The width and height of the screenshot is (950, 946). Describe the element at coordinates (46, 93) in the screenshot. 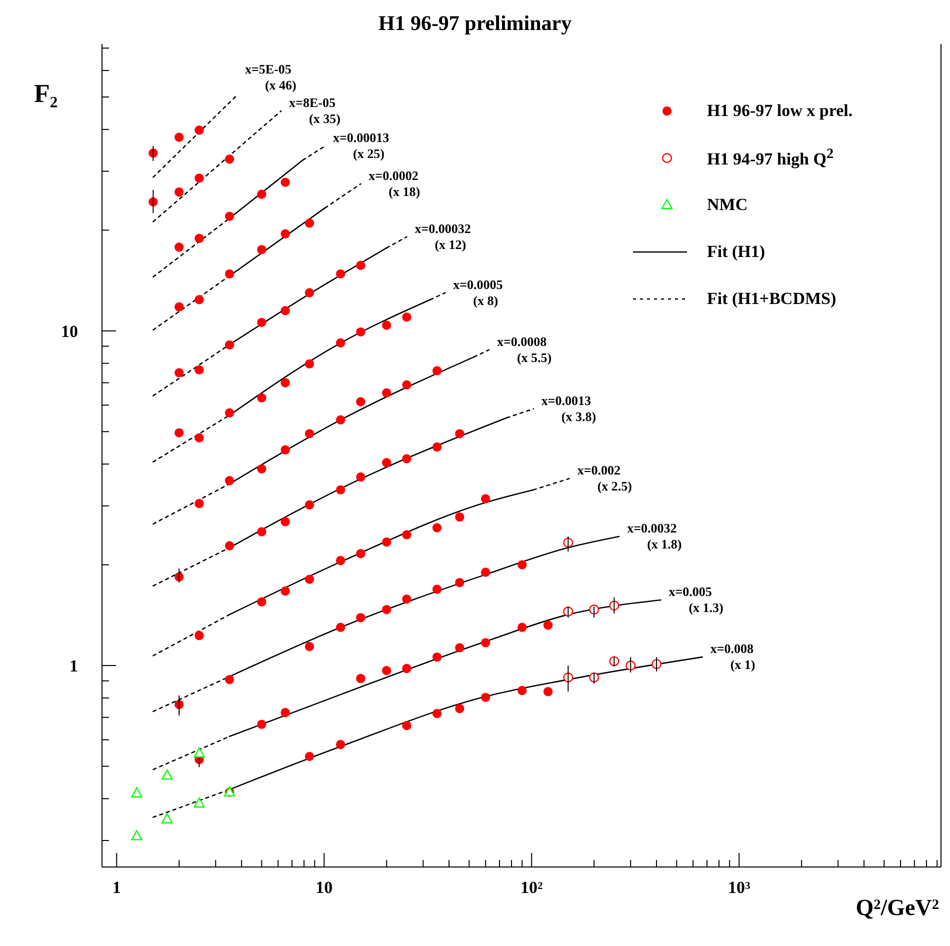

I see `y-axis-title: F₂` at that location.